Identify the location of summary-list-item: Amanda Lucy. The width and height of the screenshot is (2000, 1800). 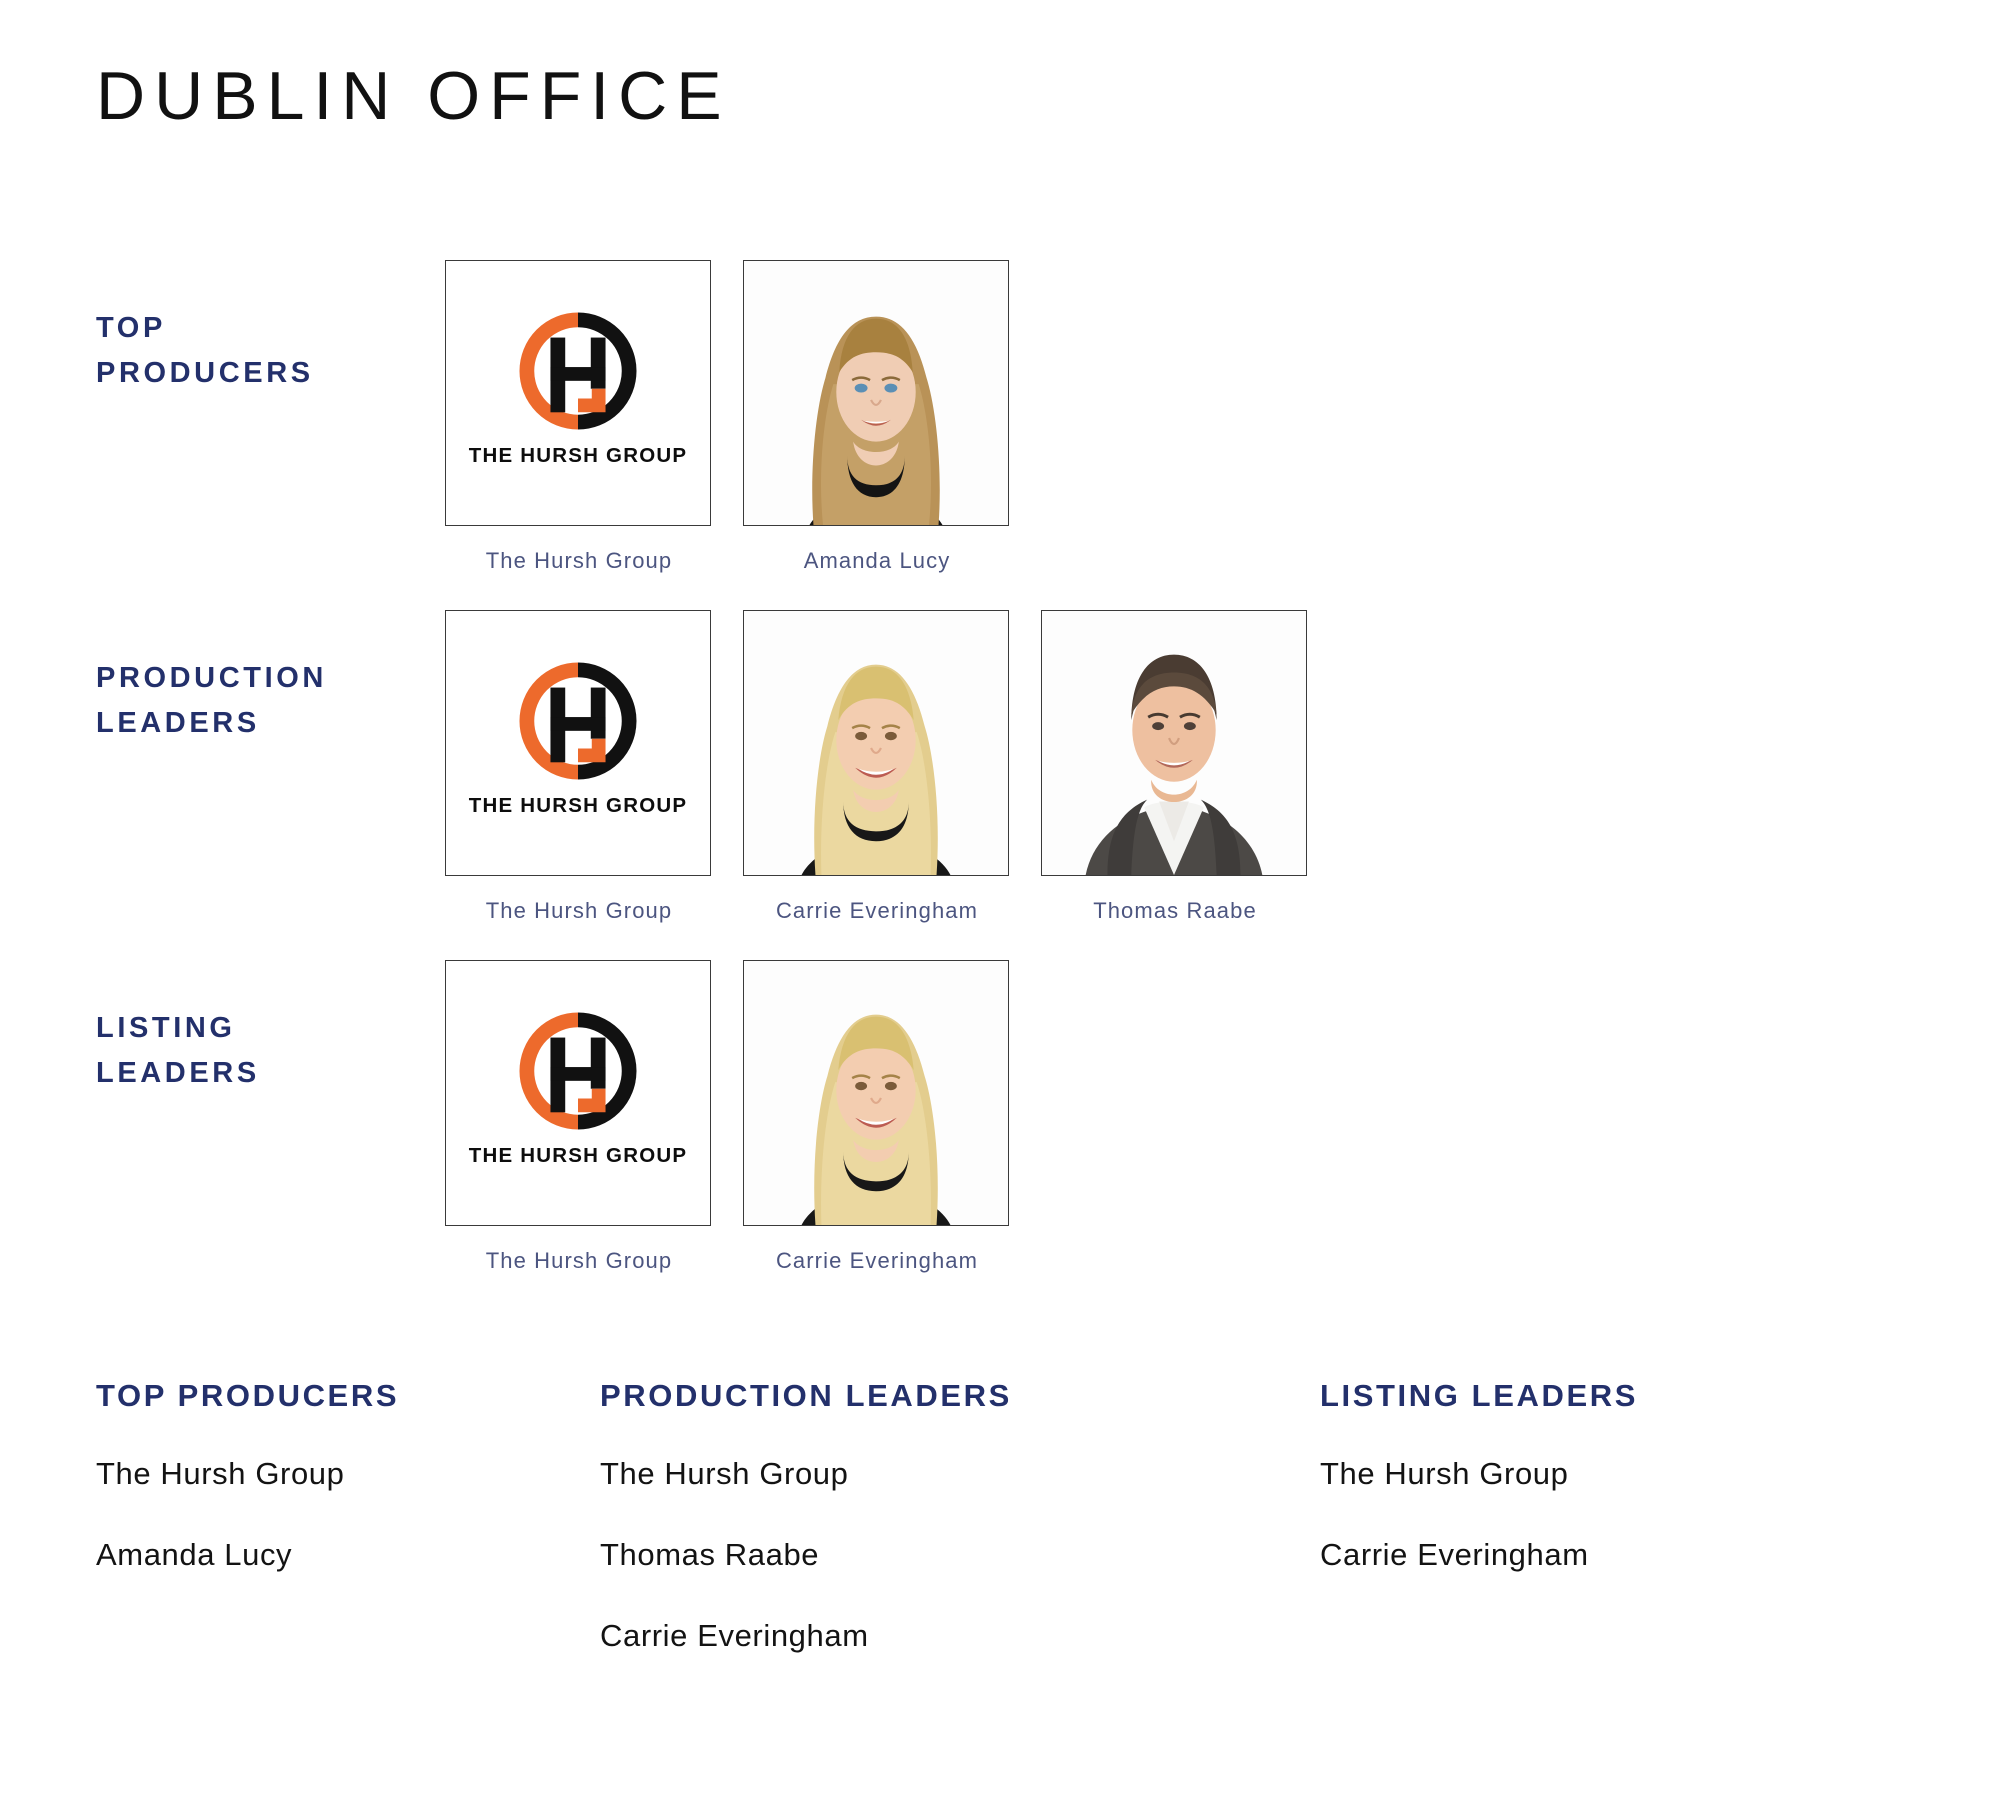
(194, 1554).